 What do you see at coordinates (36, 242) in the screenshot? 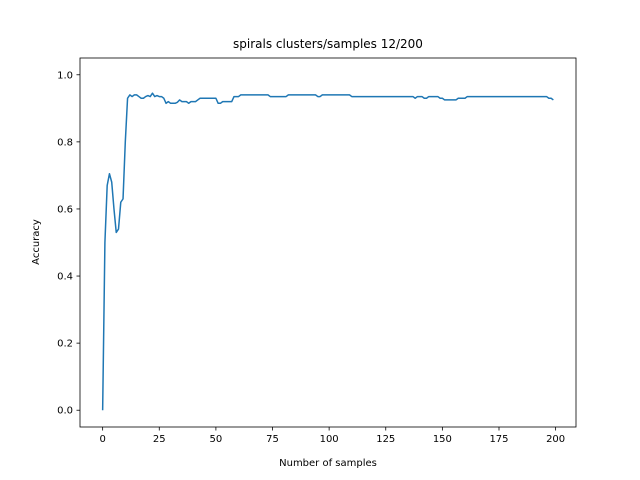
I see `y-axis-label: Accuracy` at bounding box center [36, 242].